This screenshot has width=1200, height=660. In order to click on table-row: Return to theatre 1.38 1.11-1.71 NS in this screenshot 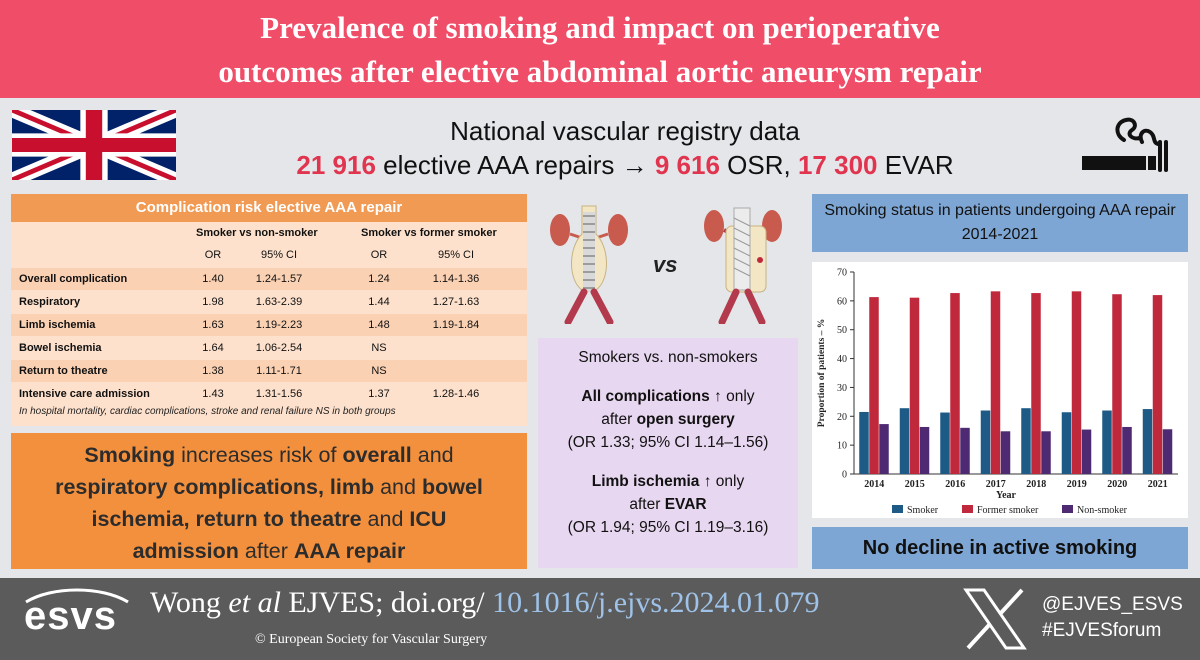, I will do `click(269, 371)`.